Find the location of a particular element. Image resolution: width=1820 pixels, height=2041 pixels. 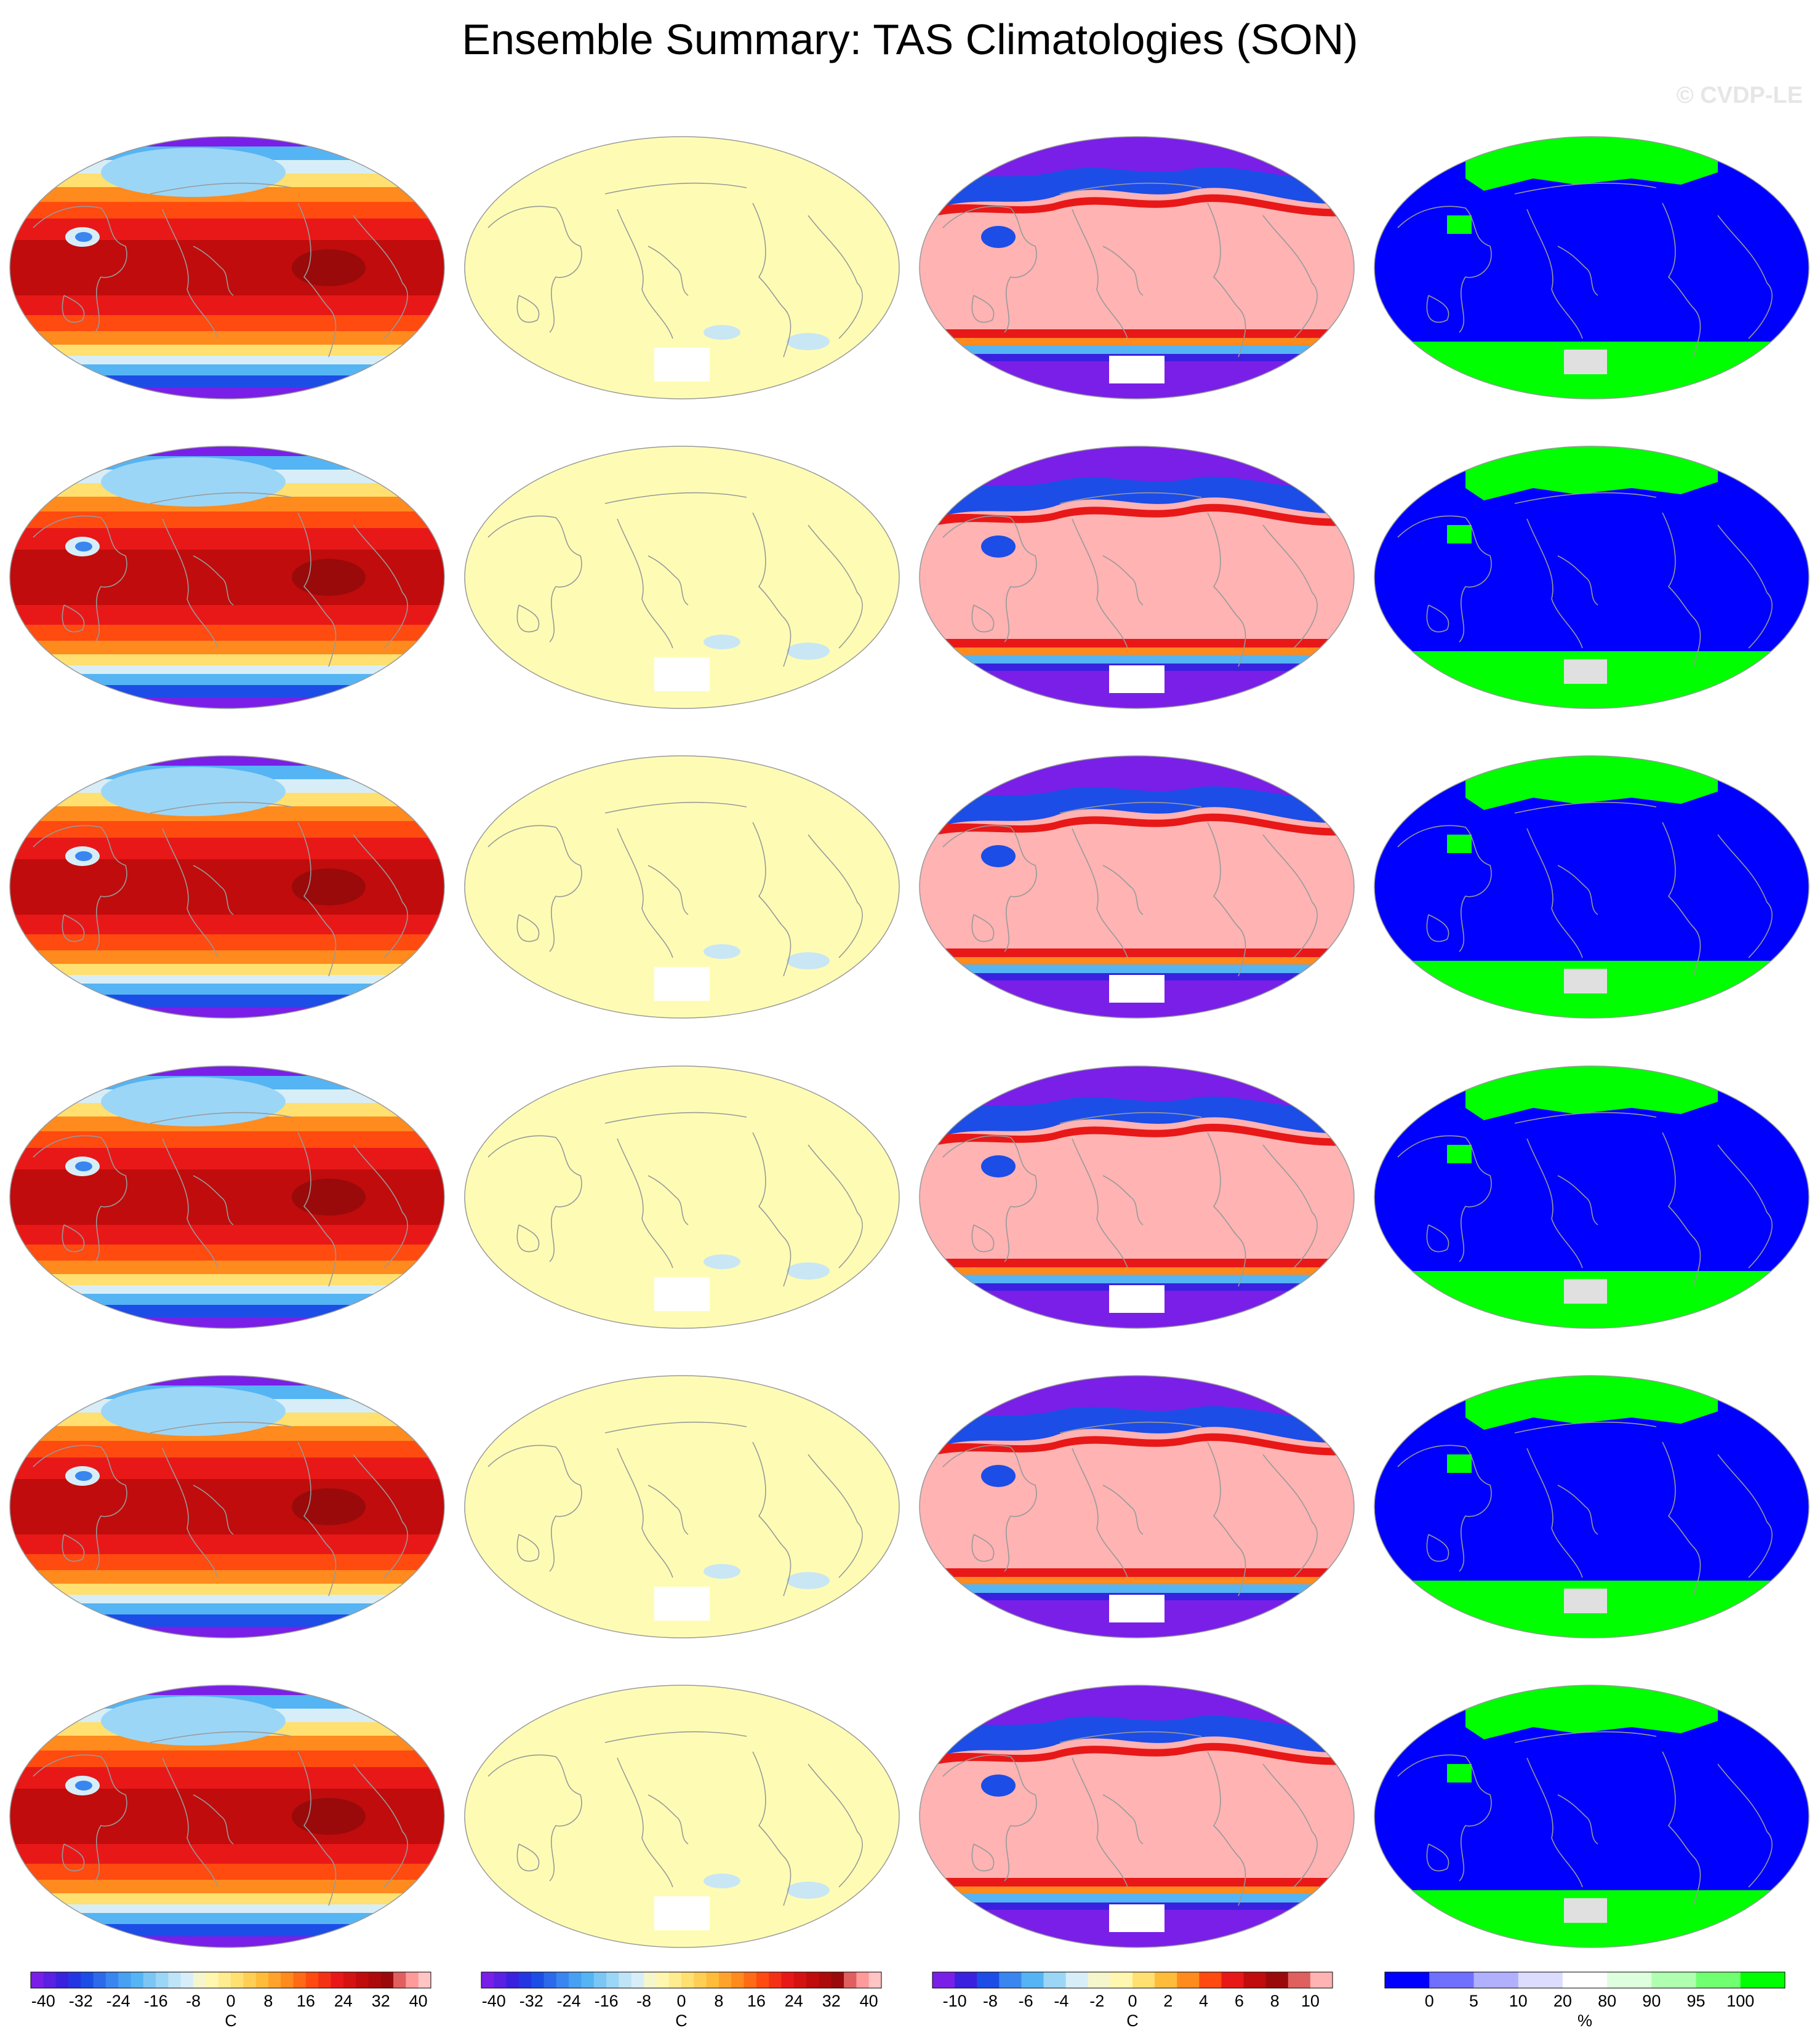

colorbar-tick-label: 0 is located at coordinates (231, 2001).